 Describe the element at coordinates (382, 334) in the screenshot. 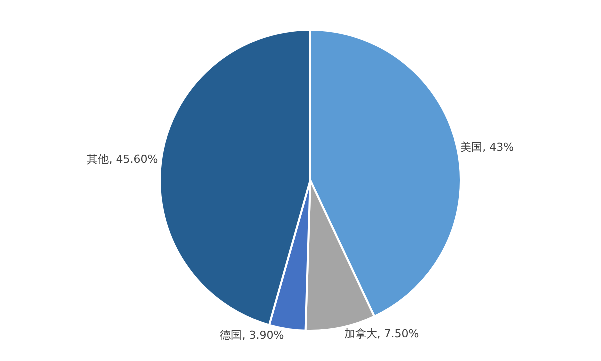

I see `slice-label: 加拿大, 7.50%` at that location.